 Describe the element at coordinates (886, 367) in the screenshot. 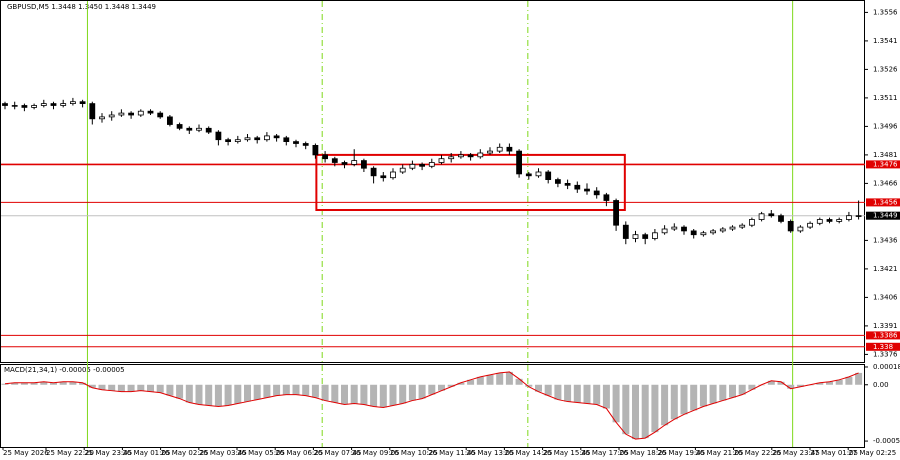

I see `macd-tick-label: 0.00018` at that location.